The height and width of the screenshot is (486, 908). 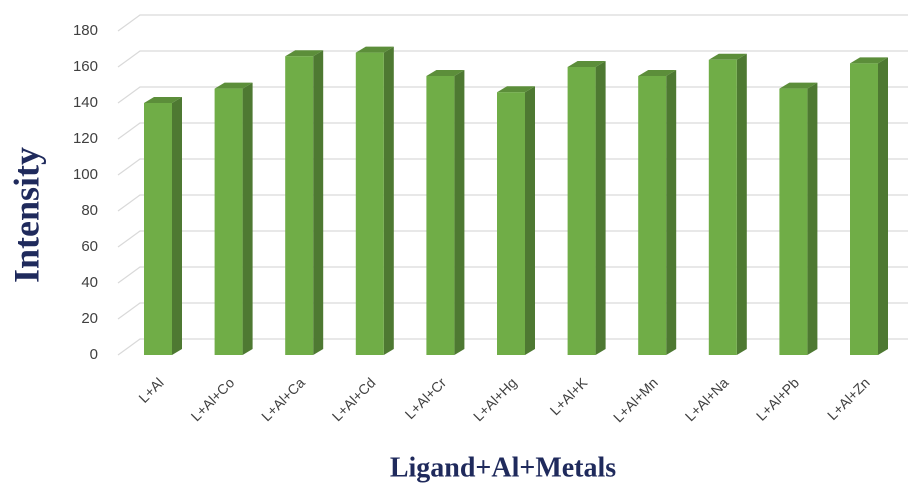 I want to click on x-tick-label: L+Al+Hg, so click(x=495, y=399).